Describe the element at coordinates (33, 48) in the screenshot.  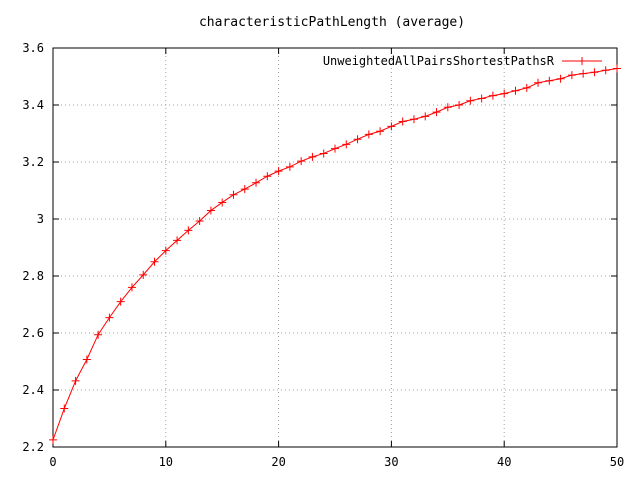
I see `y-tick-label: 3.6` at that location.